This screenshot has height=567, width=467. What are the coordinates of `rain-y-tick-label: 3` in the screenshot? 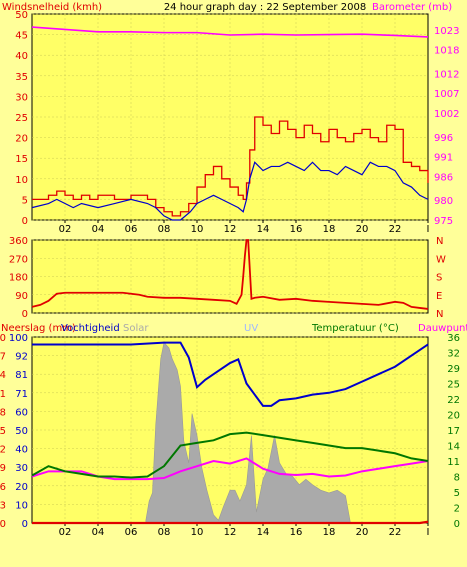 It's located at (3, 505).